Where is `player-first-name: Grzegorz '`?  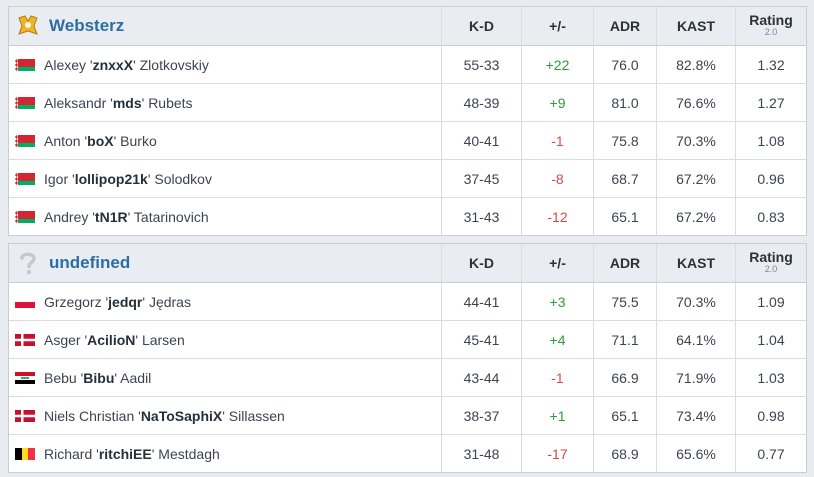 player-first-name: Grzegorz ' is located at coordinates (76, 301).